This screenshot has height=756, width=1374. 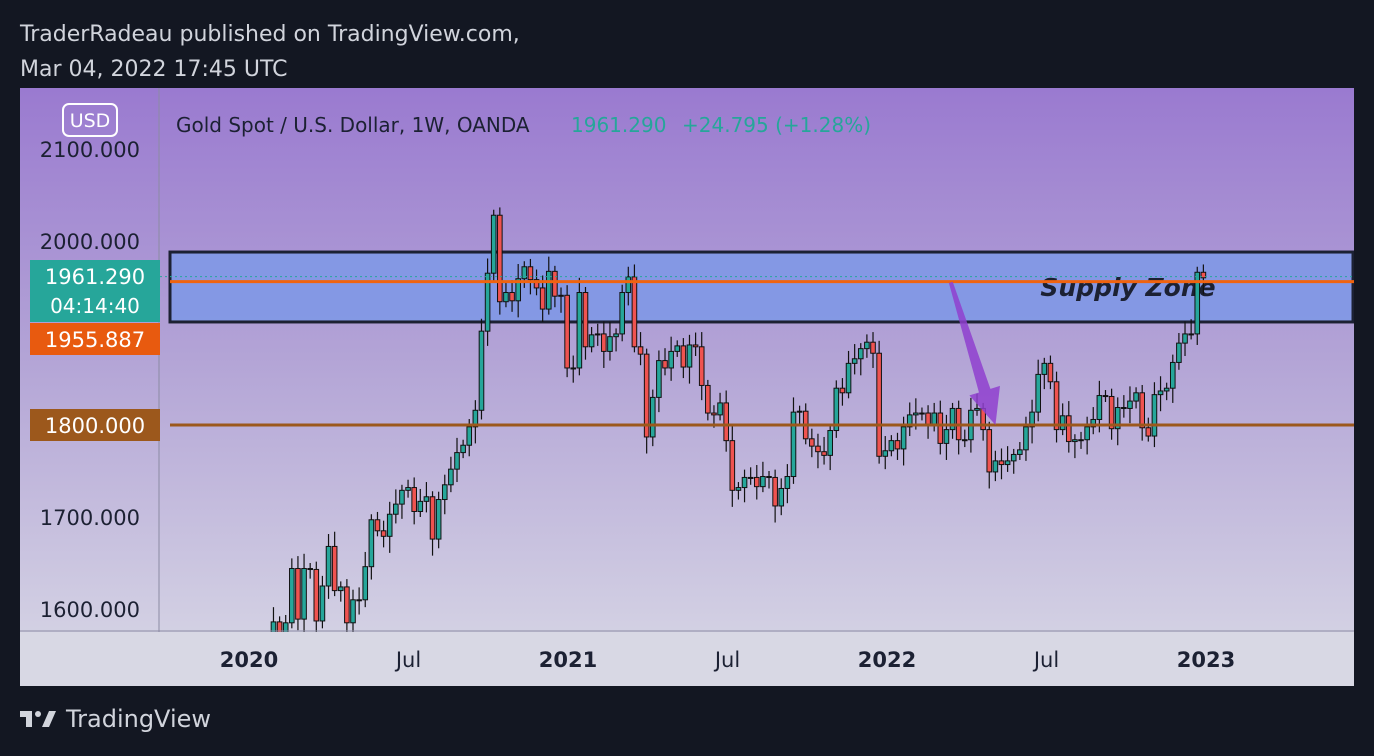 I want to click on currency-badge, so click(x=90, y=120).